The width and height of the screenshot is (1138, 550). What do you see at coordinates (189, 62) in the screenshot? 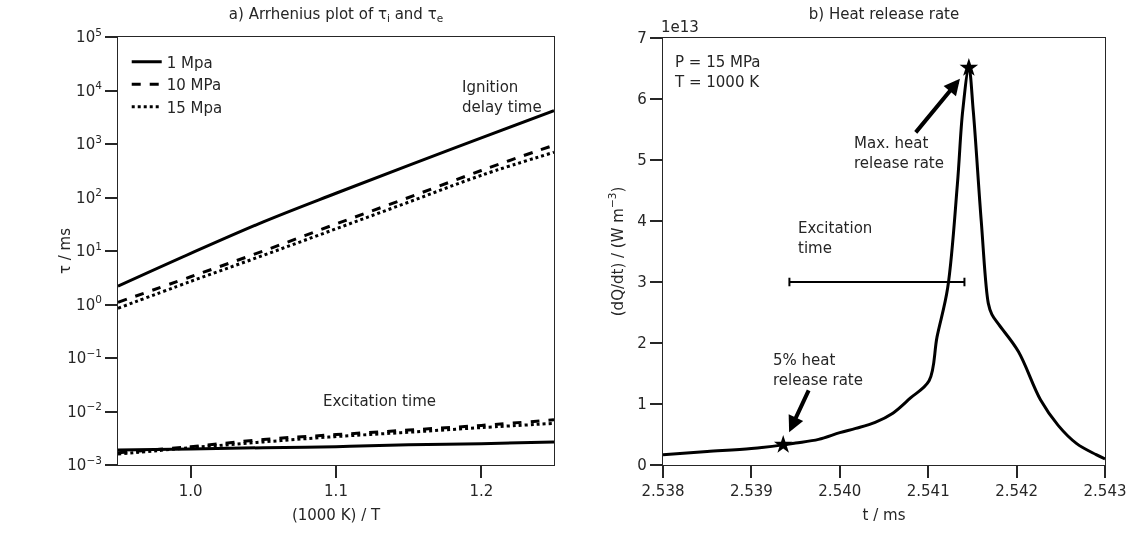
I see `legend-label: 1 Mpa` at bounding box center [189, 62].